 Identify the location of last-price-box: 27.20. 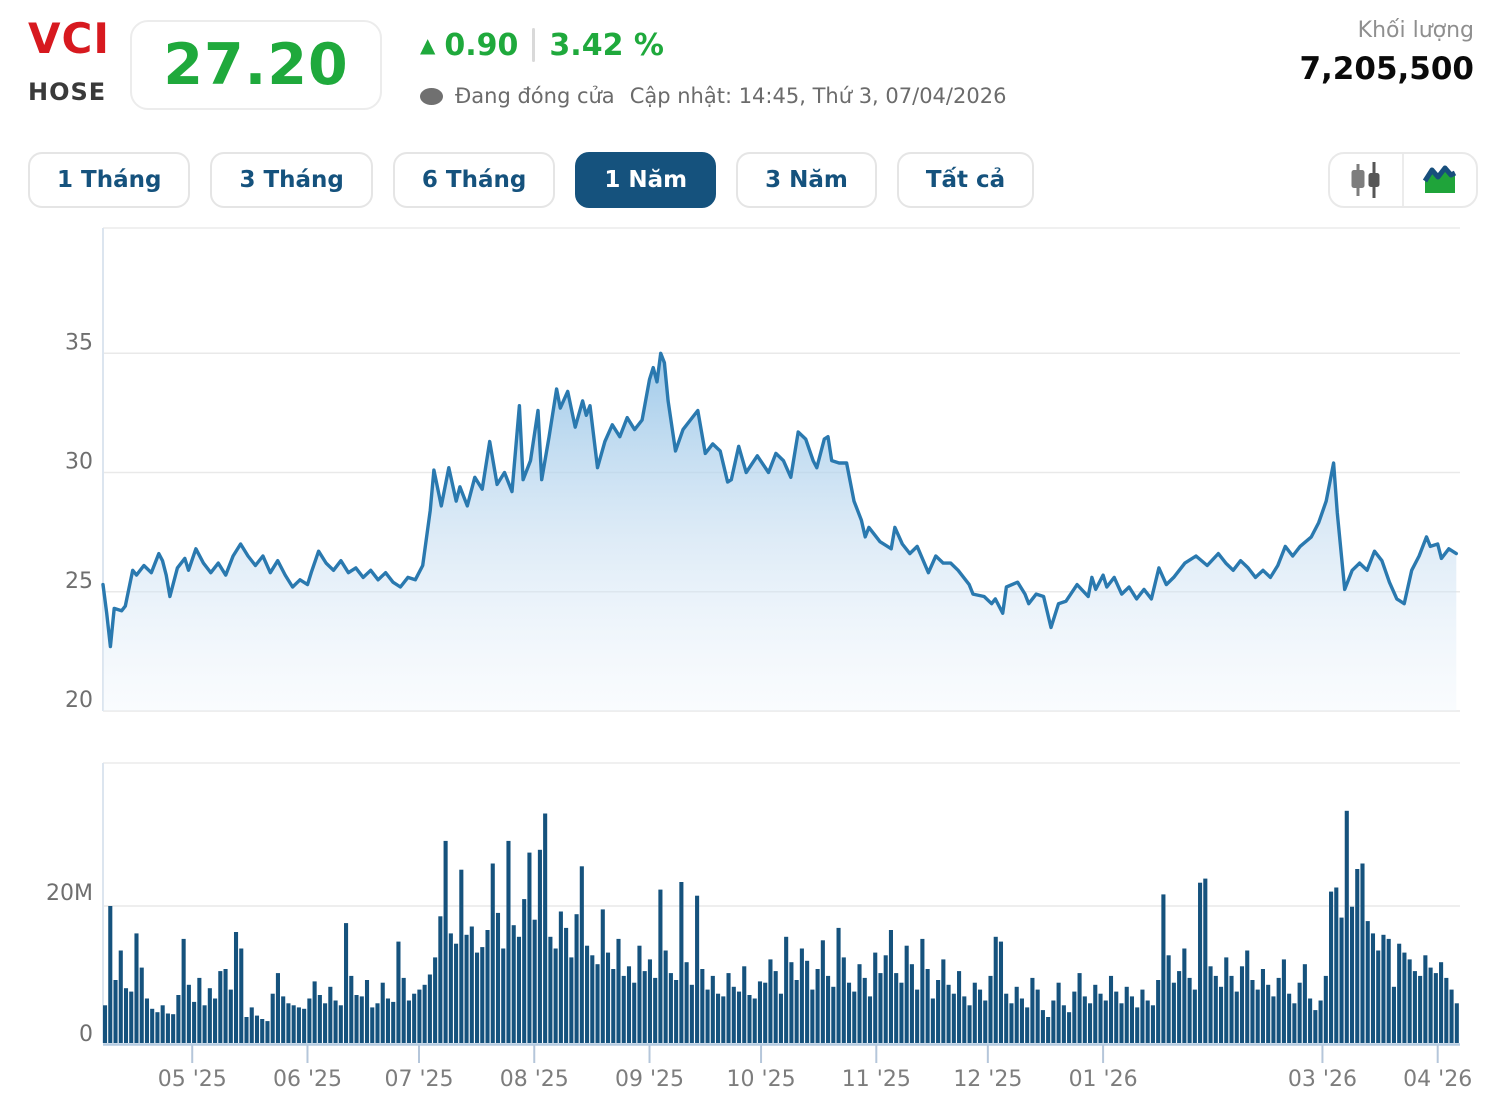
(256, 65).